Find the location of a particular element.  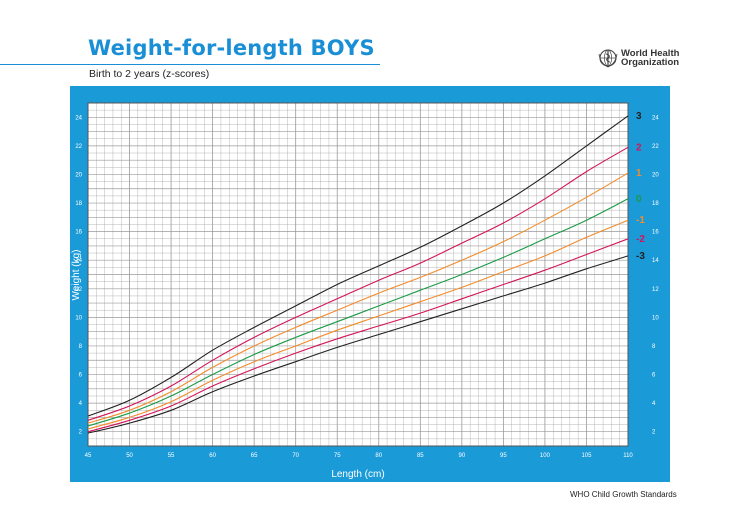

x-tick-label: 75 is located at coordinates (337, 456).